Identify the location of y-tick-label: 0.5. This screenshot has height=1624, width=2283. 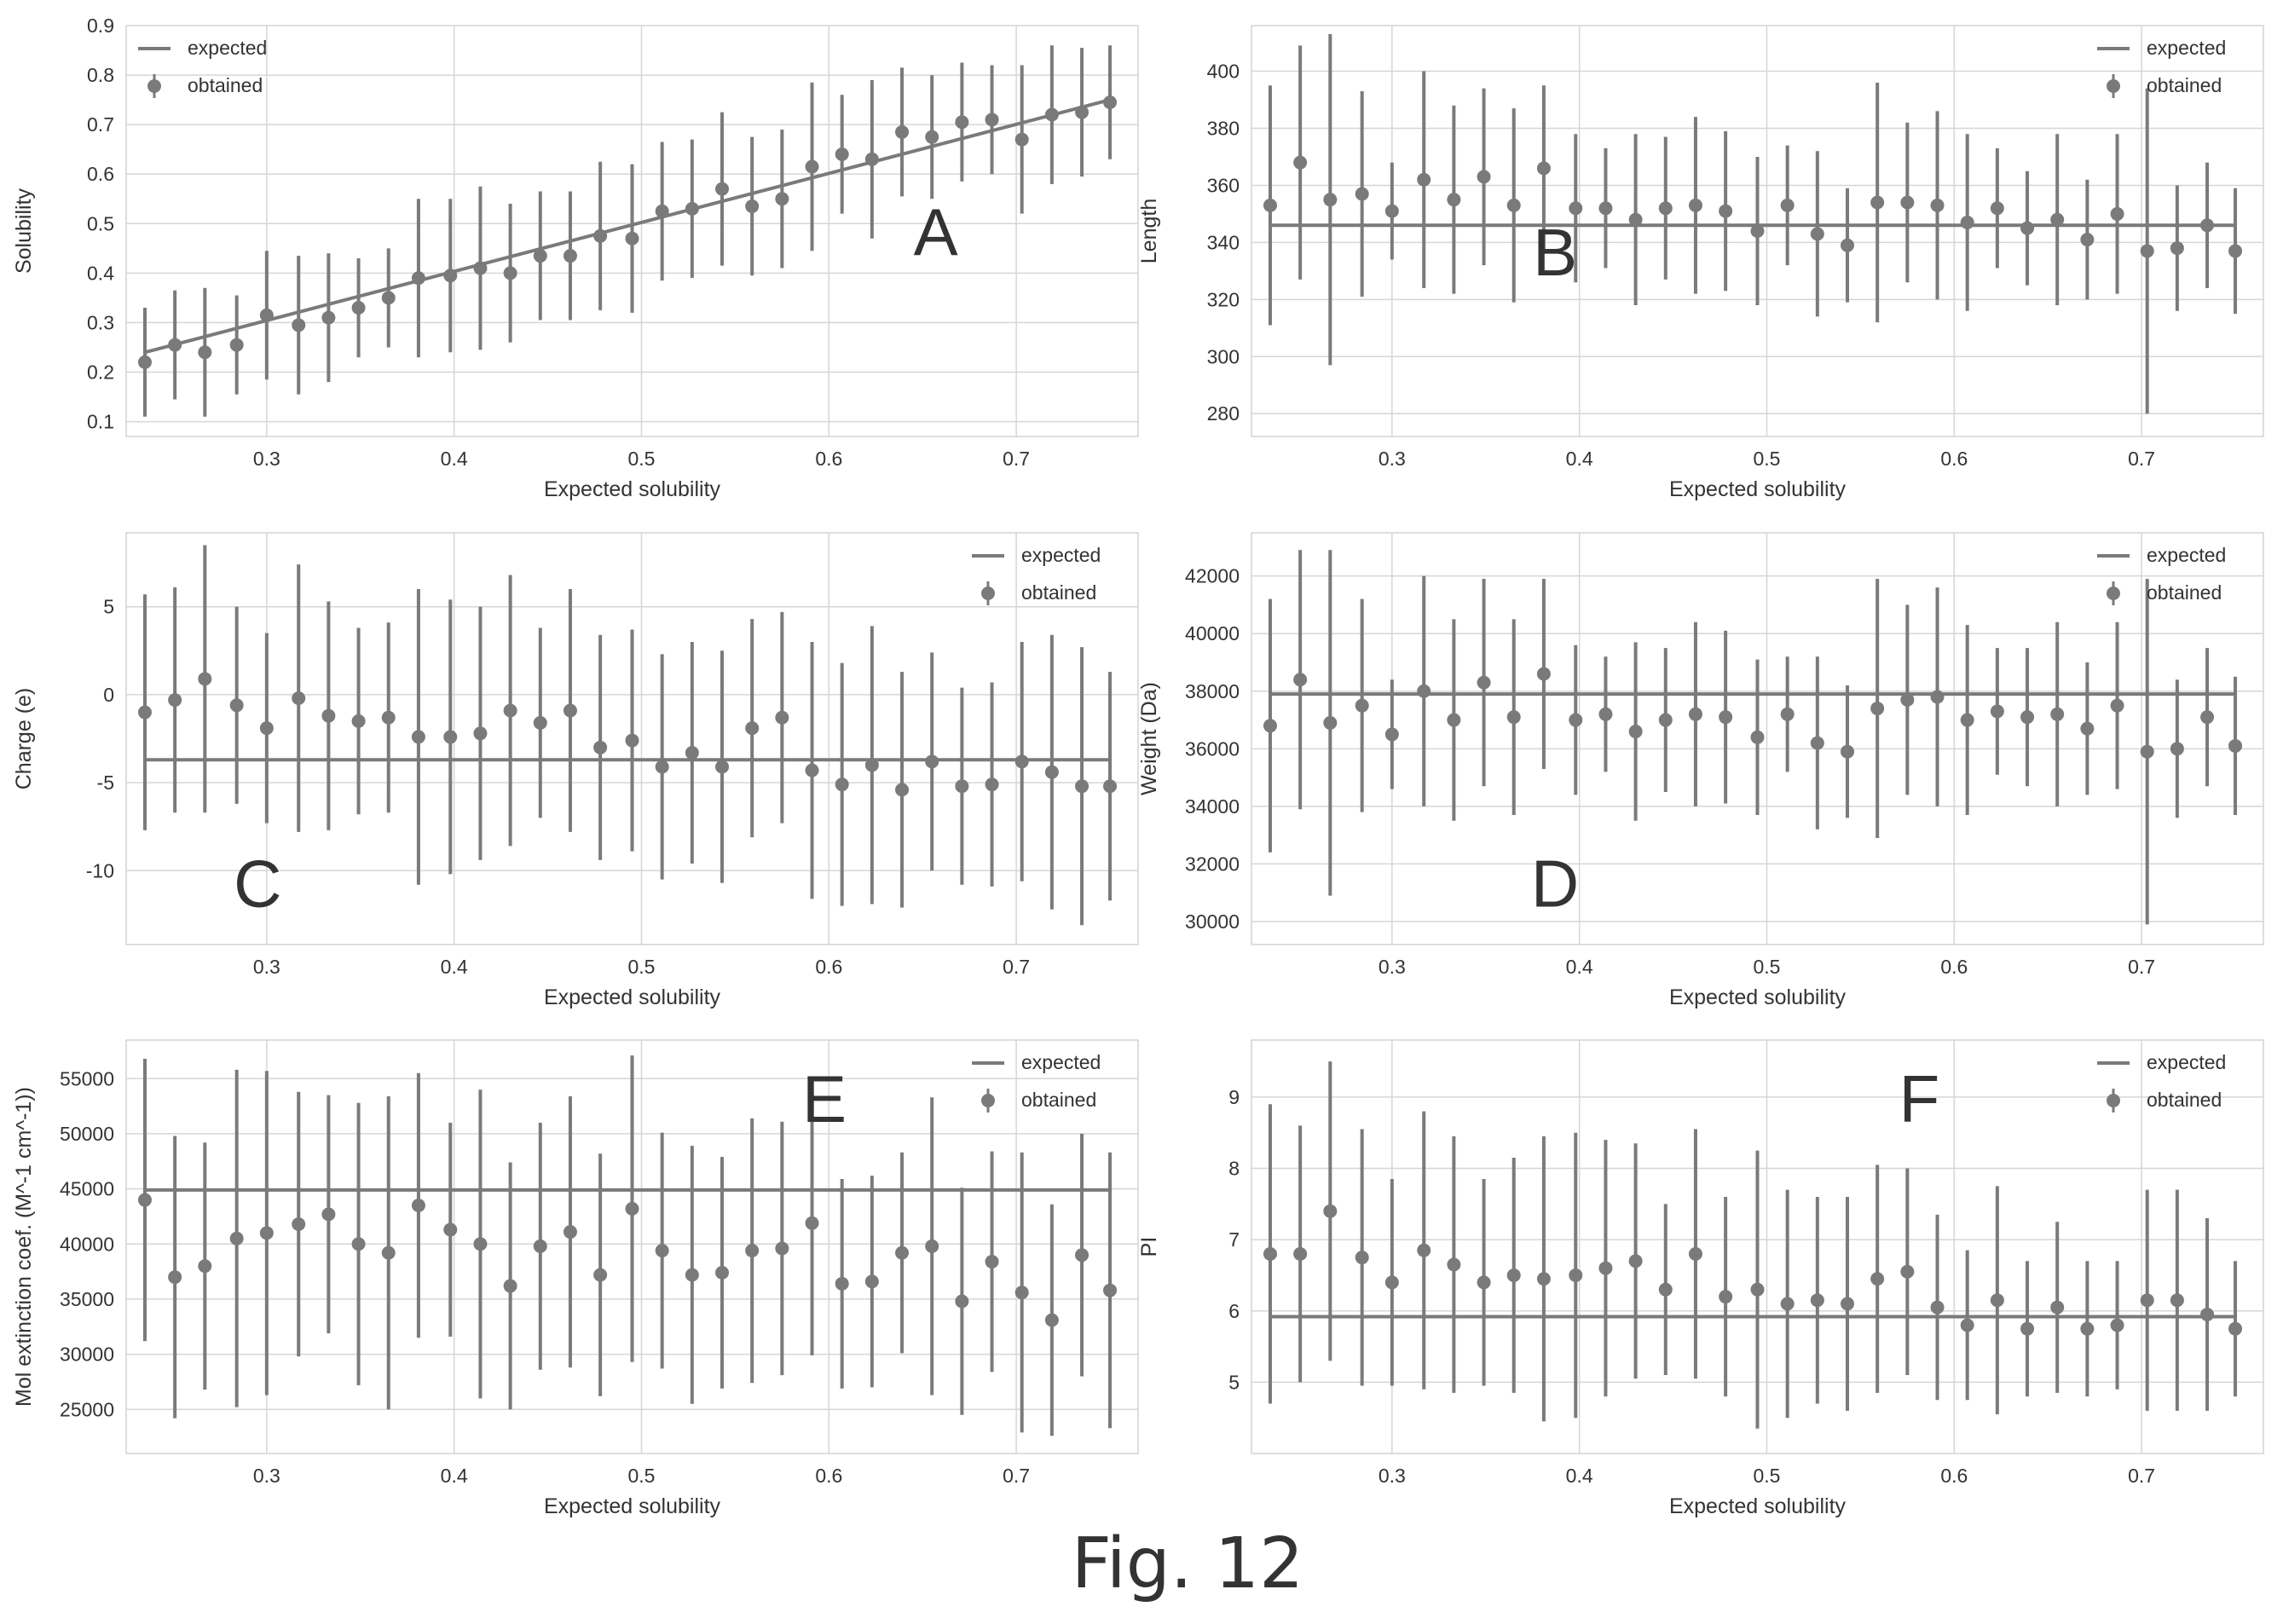
(101, 223).